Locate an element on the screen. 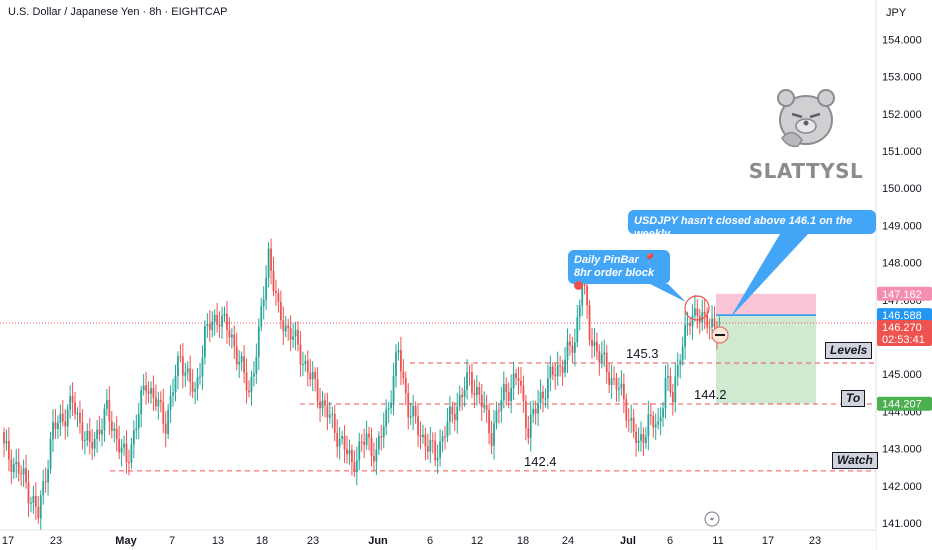 The height and width of the screenshot is (550, 932). pin-icon: 📍 is located at coordinates (648, 260).